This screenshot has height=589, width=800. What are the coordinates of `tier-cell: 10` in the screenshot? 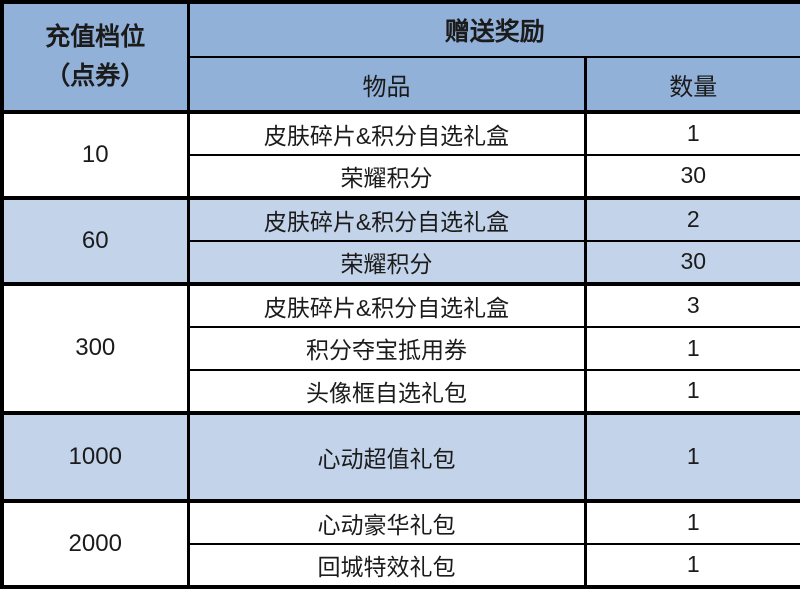 It's located at (95, 154).